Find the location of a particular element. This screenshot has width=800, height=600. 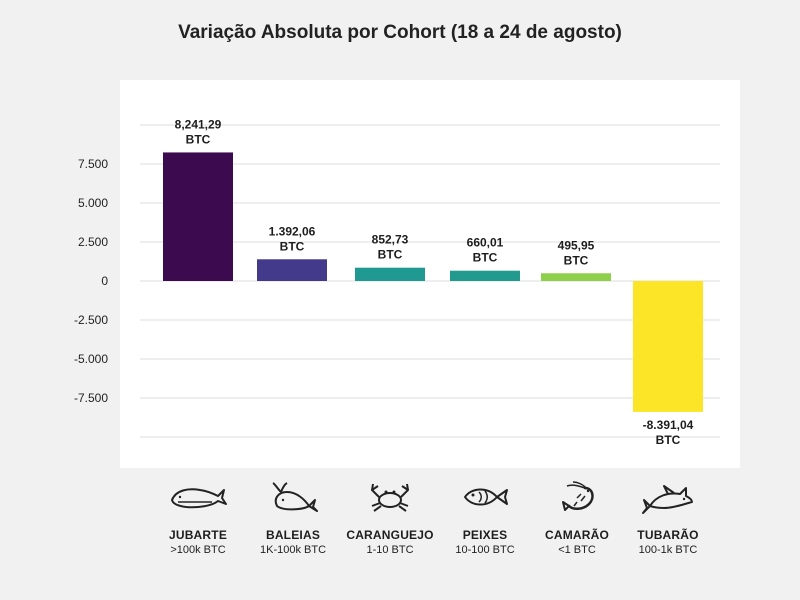

cohort-caranguejo: CARANGUEJO 1-10 BTC is located at coordinates (390, 518).